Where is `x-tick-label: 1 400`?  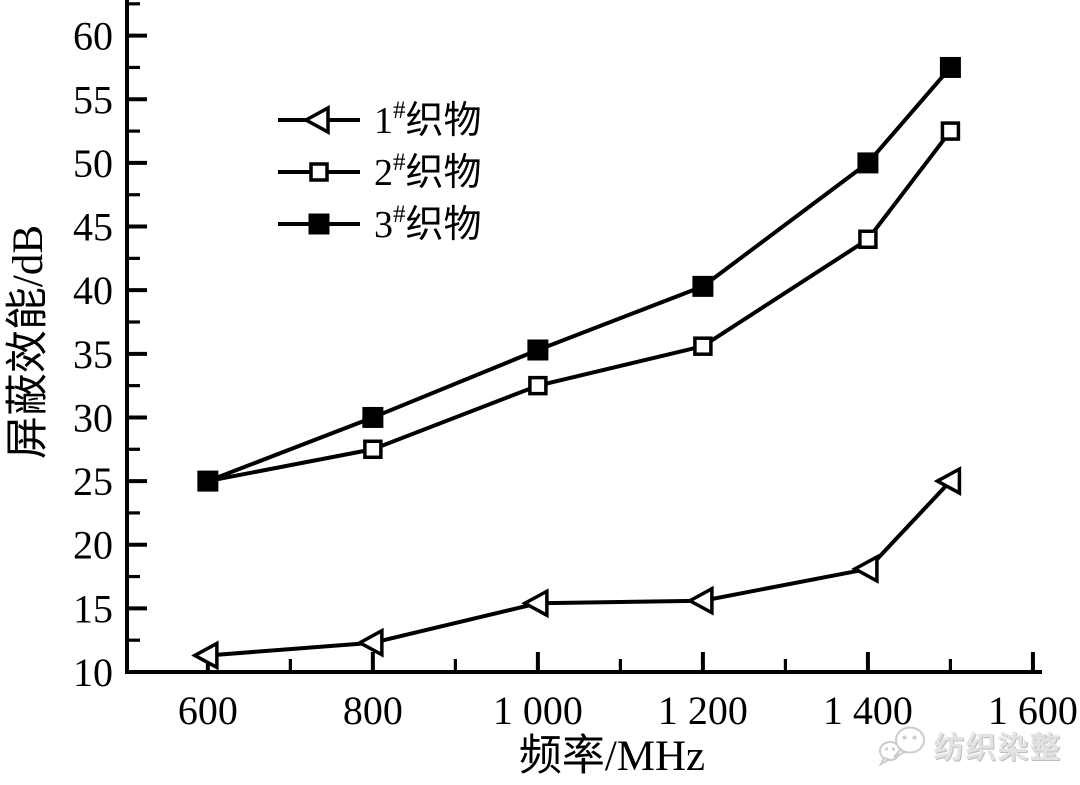
x-tick-label: 1 400 is located at coordinates (868, 710).